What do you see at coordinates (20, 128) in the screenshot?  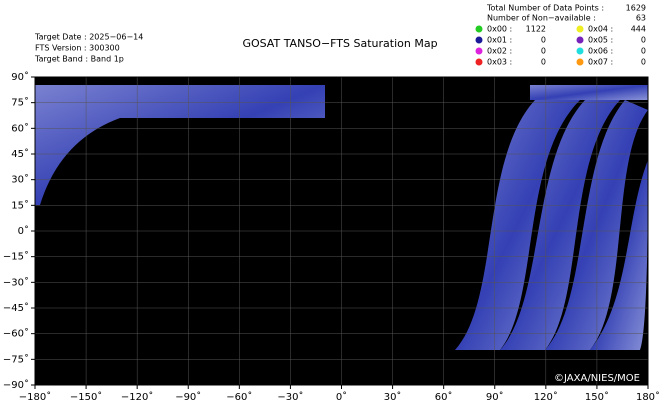 I see `y-tick-label: 60˚` at bounding box center [20, 128].